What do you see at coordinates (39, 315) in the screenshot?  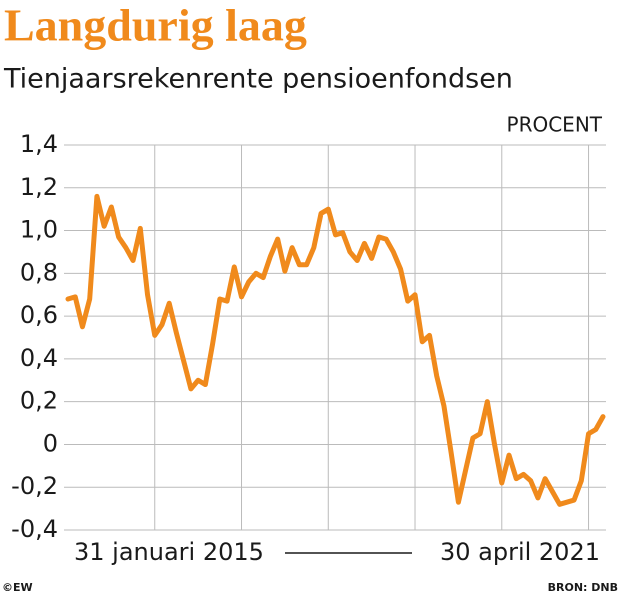 I see `y-tick-label: 0,6` at bounding box center [39, 315].